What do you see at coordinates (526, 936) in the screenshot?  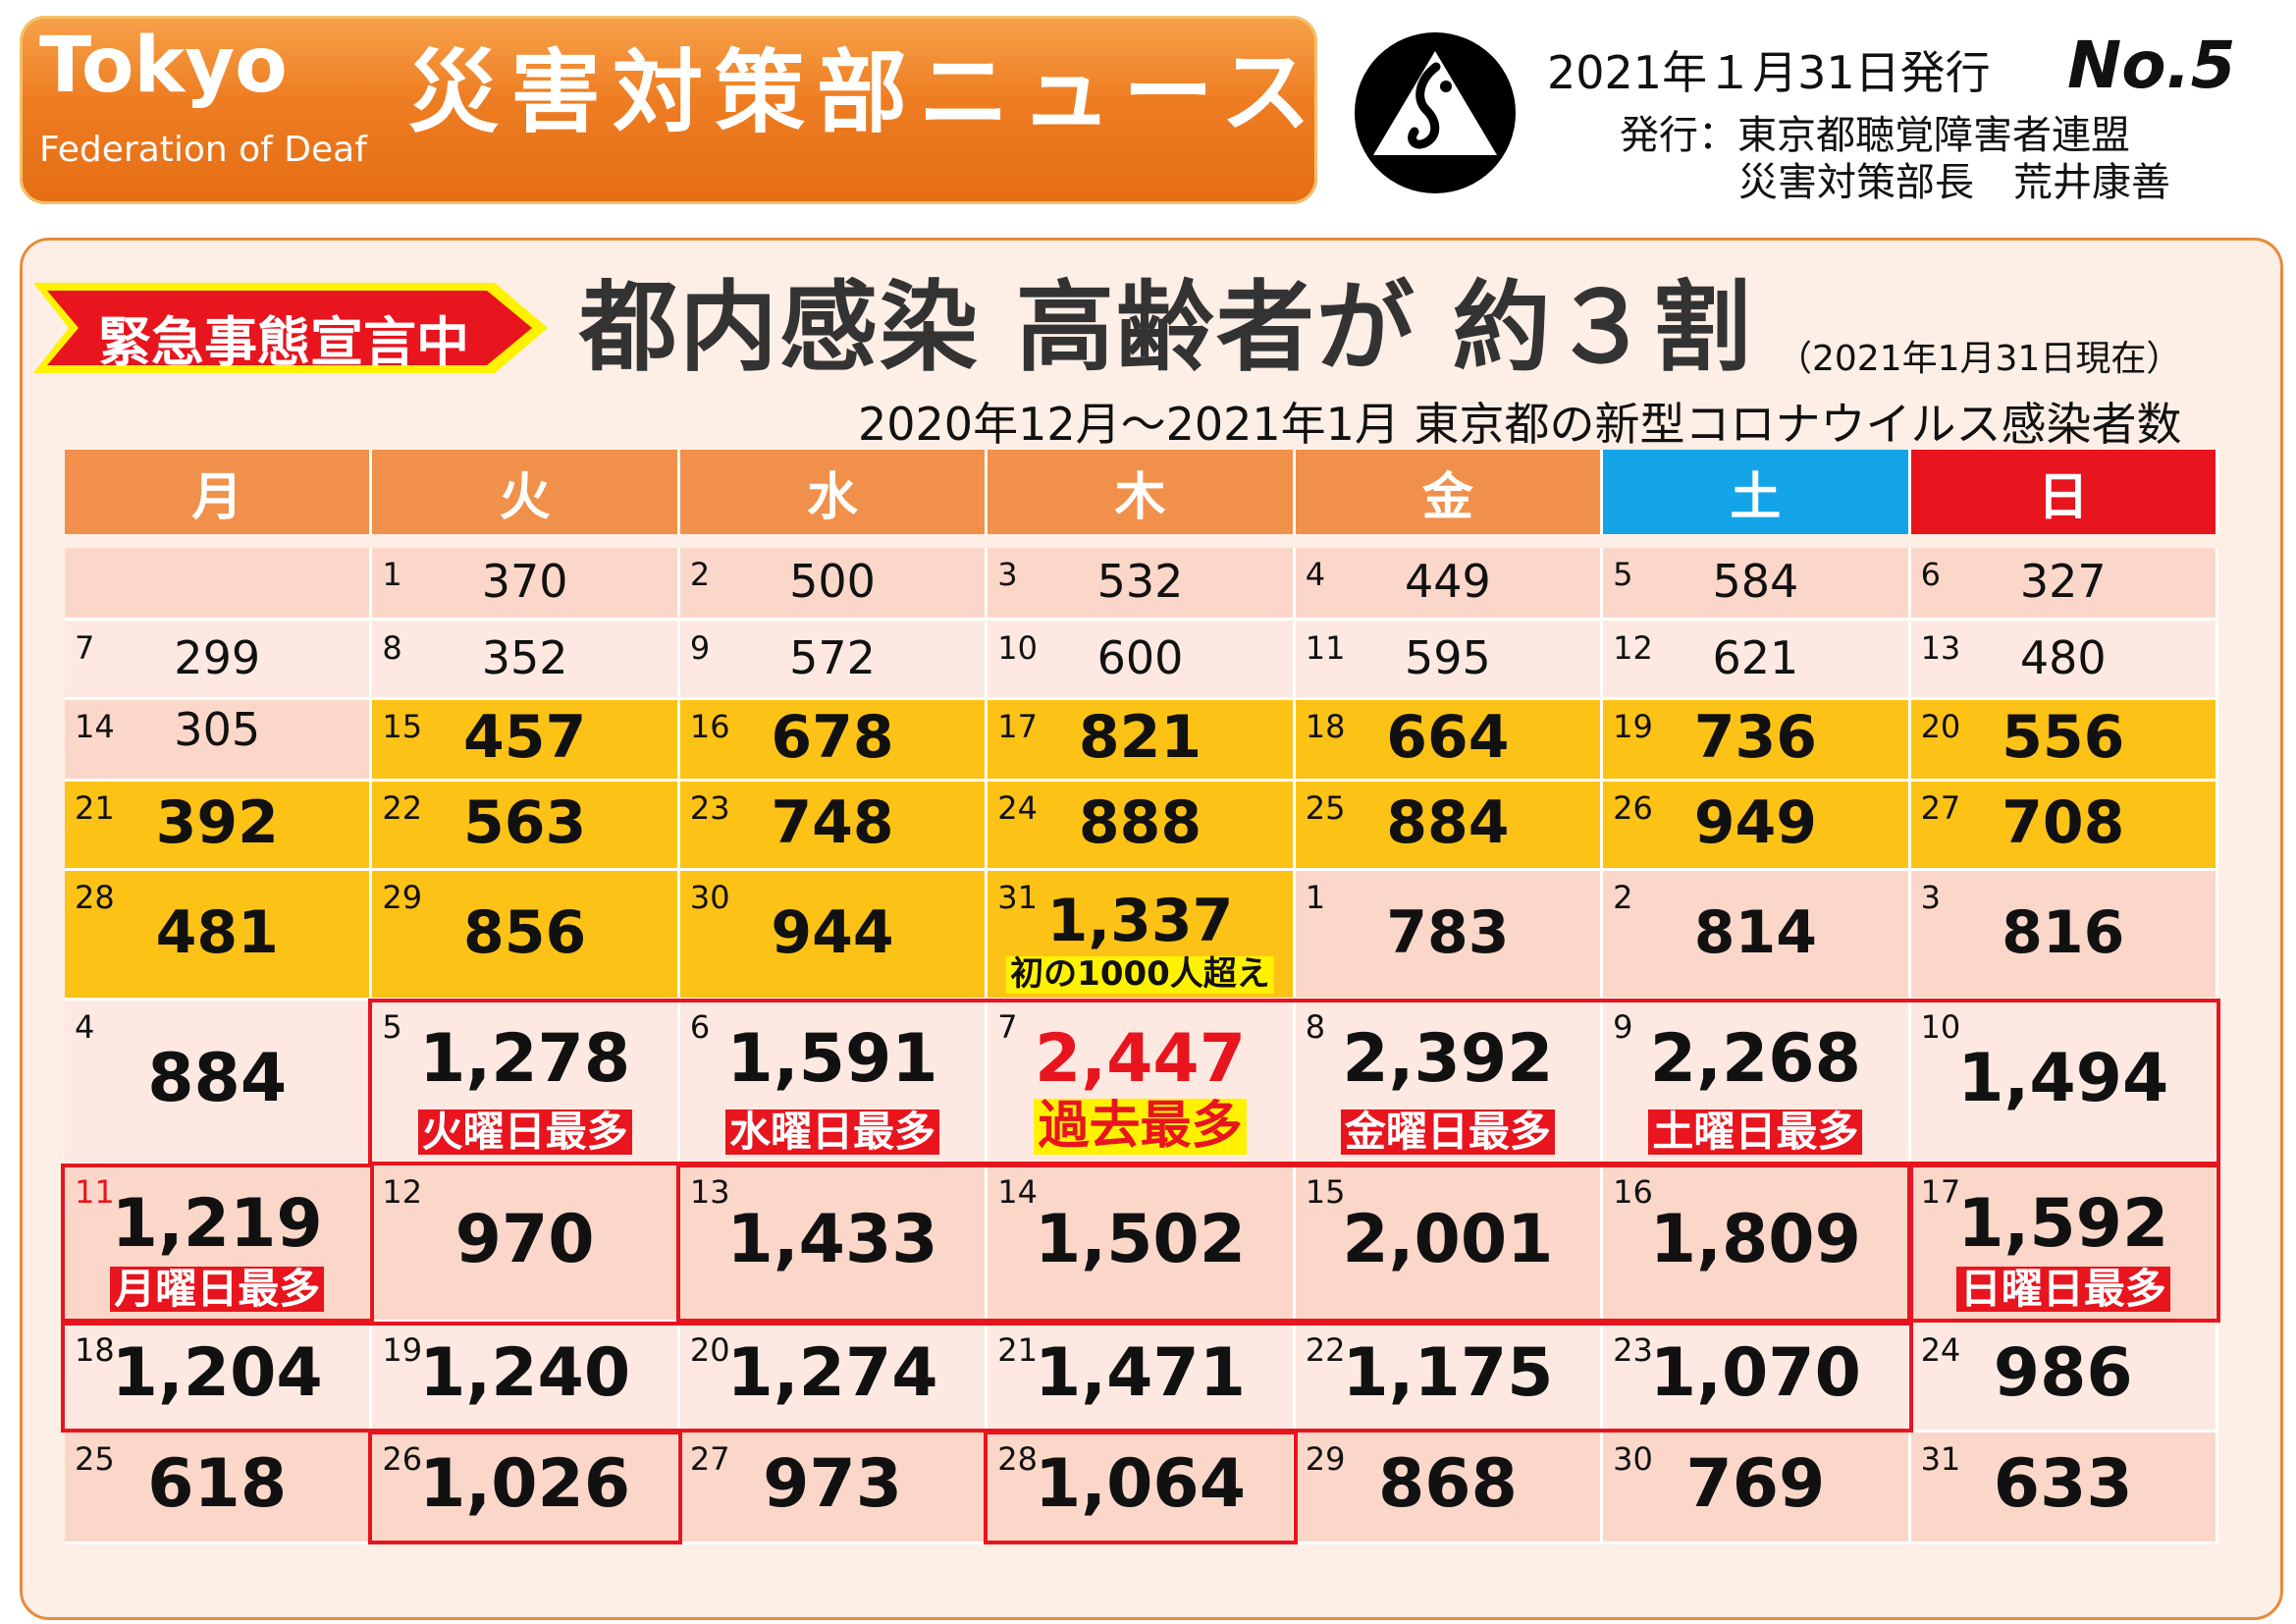 I see `calendar-cell: 29 856` at bounding box center [526, 936].